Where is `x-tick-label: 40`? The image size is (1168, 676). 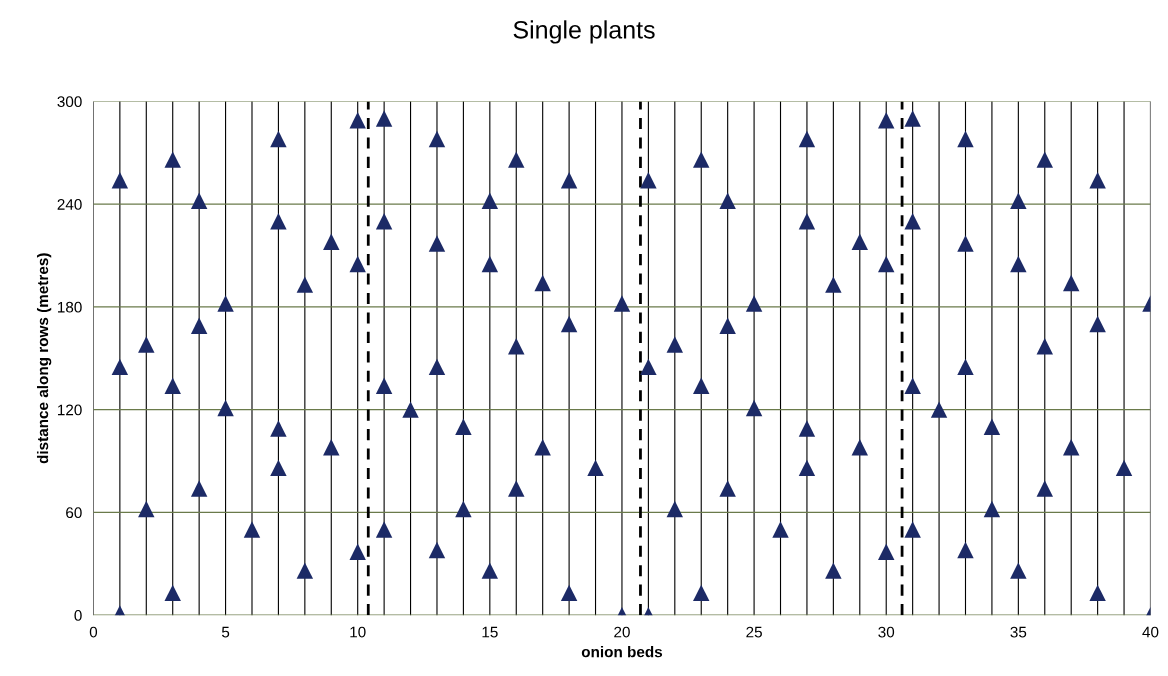
x-tick-label: 40 is located at coordinates (1150, 632).